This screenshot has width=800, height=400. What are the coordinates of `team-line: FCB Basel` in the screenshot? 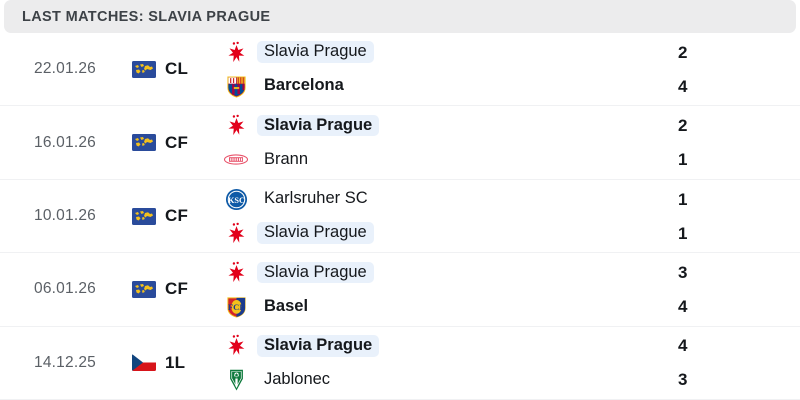 It's located at (418, 306).